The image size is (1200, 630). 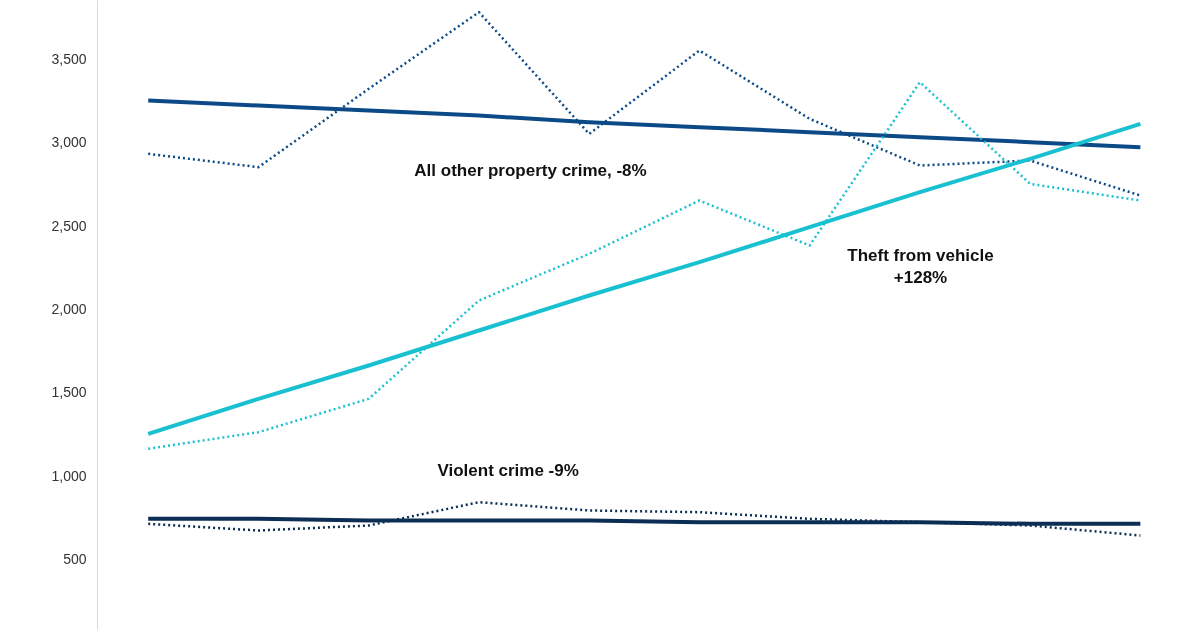 What do you see at coordinates (920, 266) in the screenshot?
I see `annotation: Theft from vehicle +128%` at bounding box center [920, 266].